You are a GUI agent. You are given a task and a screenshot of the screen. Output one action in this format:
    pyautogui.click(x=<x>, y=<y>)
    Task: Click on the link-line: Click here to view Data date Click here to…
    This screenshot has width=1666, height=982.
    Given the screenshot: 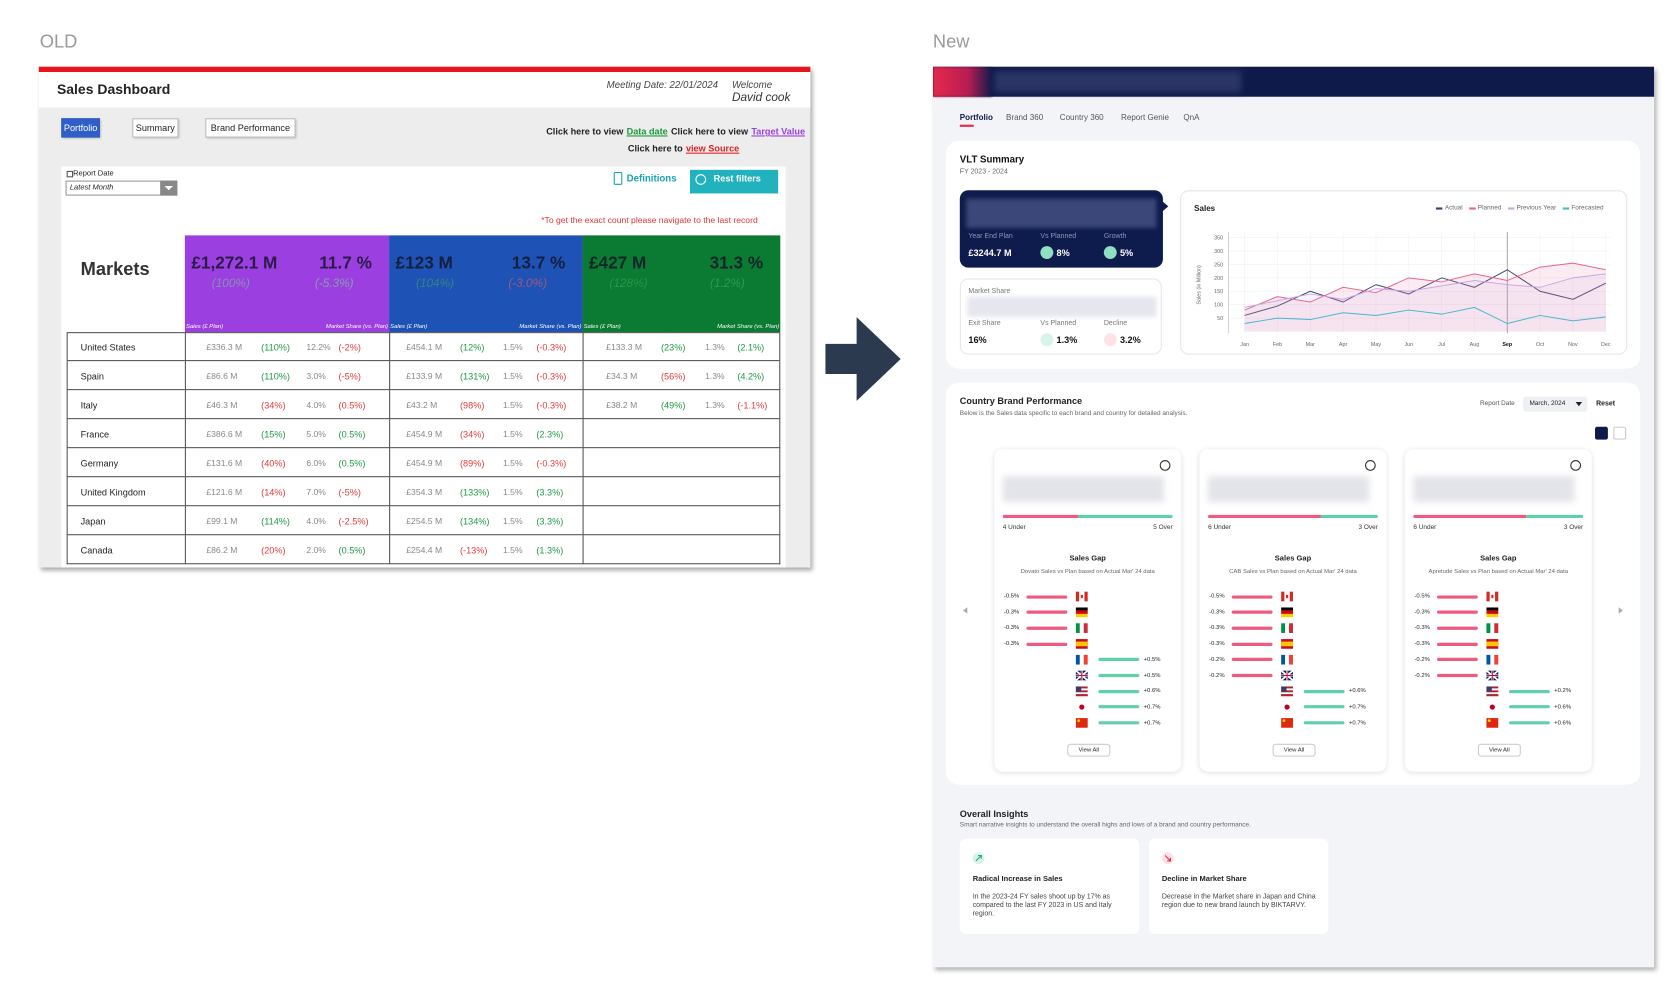 What is the action you would take?
    pyautogui.click(x=617, y=131)
    